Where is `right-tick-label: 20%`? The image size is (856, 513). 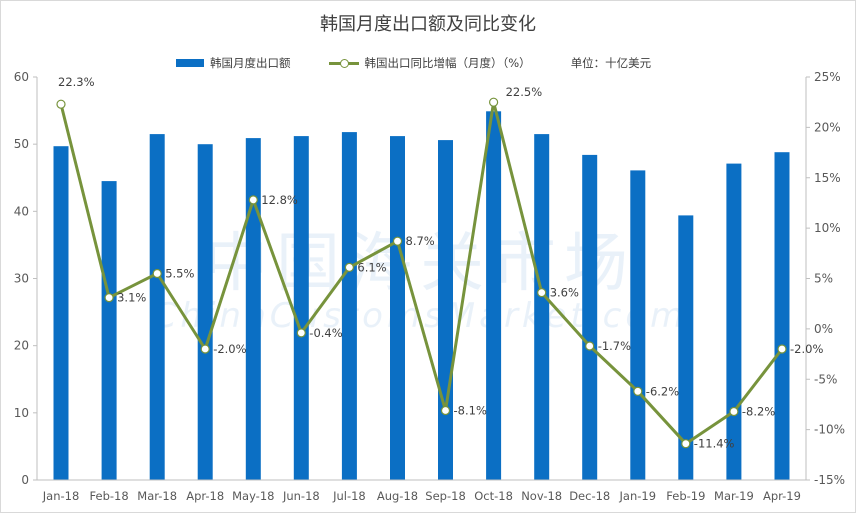
right-tick-label: 20% is located at coordinates (827, 127).